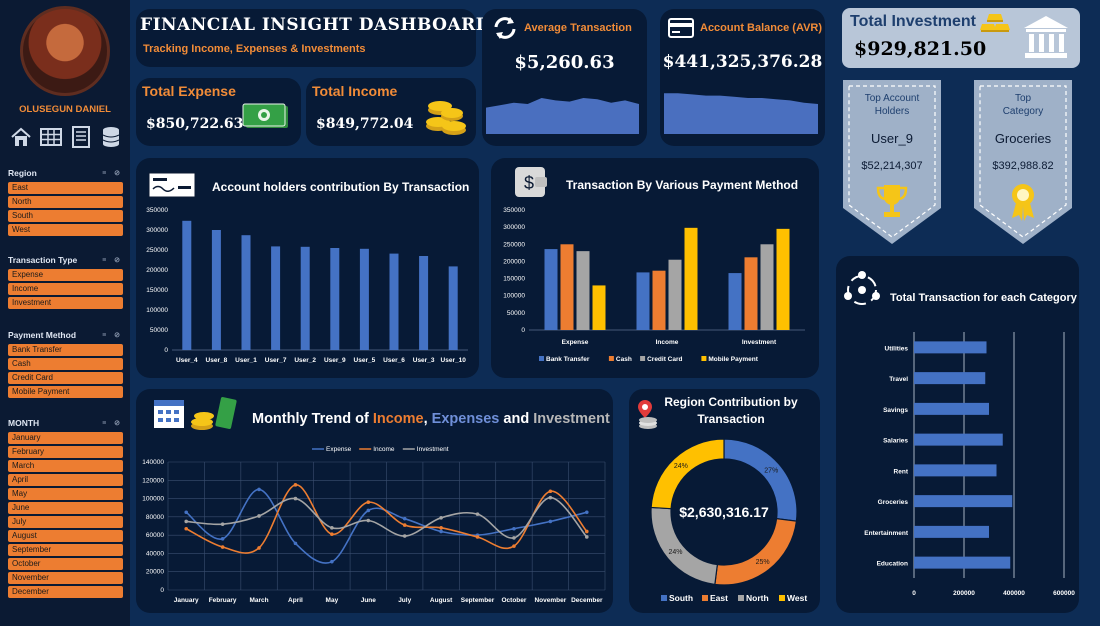 This screenshot has height=626, width=1100. I want to click on x-tick-label: Expense, so click(575, 342).